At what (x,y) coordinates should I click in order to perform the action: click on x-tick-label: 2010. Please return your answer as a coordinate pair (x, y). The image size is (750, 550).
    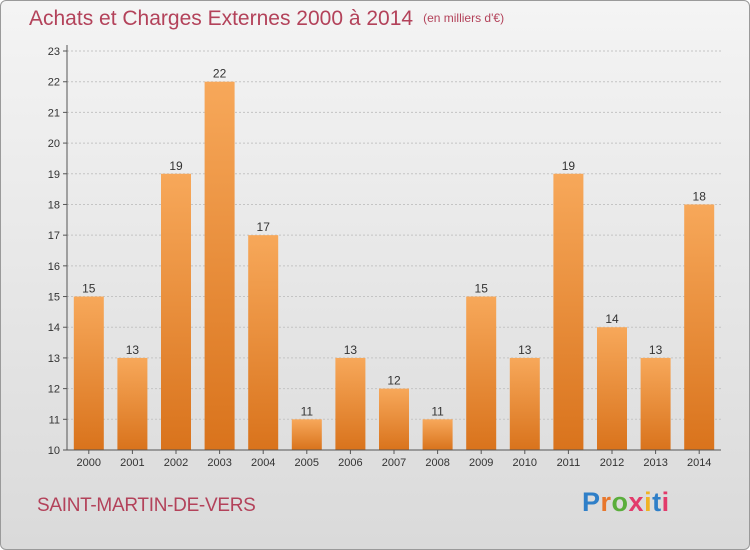
    Looking at the image, I should click on (525, 463).